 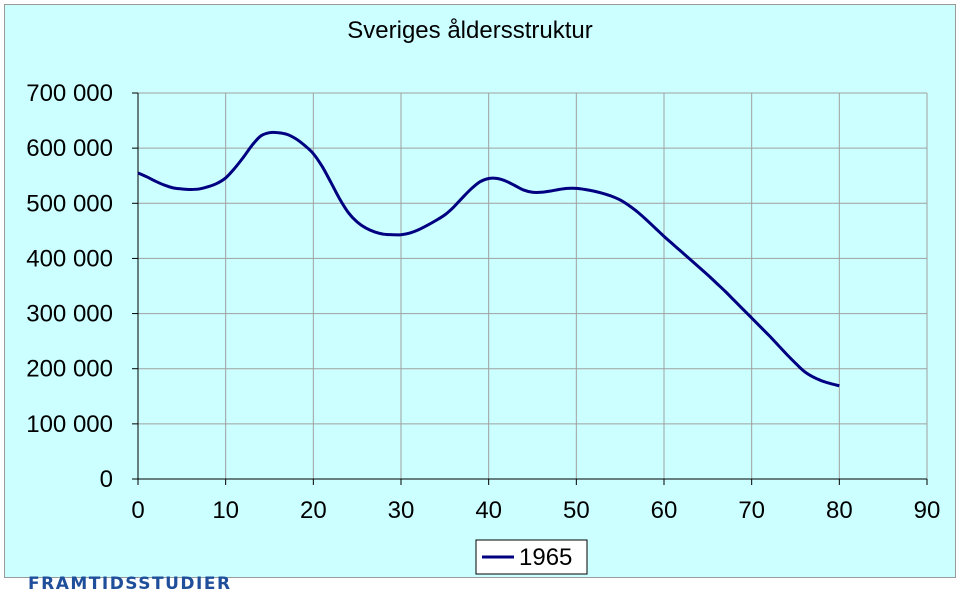 I want to click on y-tick-label: 400 000, so click(x=69, y=258).